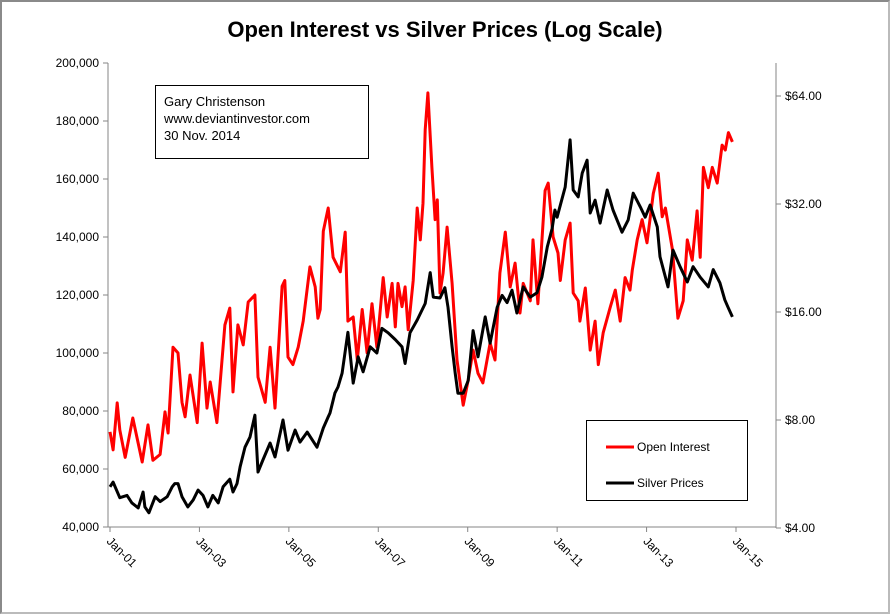 This screenshot has width=890, height=614. What do you see at coordinates (80, 469) in the screenshot?
I see `left-y-tick-label: 60,000` at bounding box center [80, 469].